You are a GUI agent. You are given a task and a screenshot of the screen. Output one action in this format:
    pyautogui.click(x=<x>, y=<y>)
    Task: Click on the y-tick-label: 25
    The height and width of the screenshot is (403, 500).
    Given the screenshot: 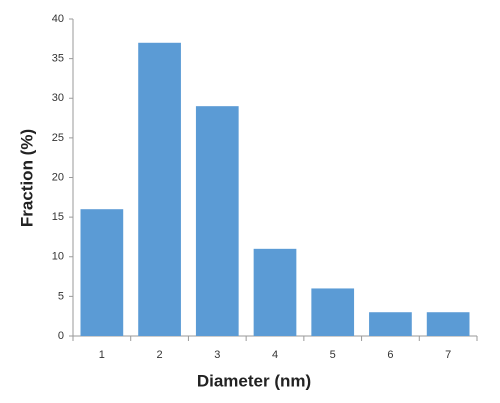 What is the action you would take?
    pyautogui.click(x=58, y=138)
    